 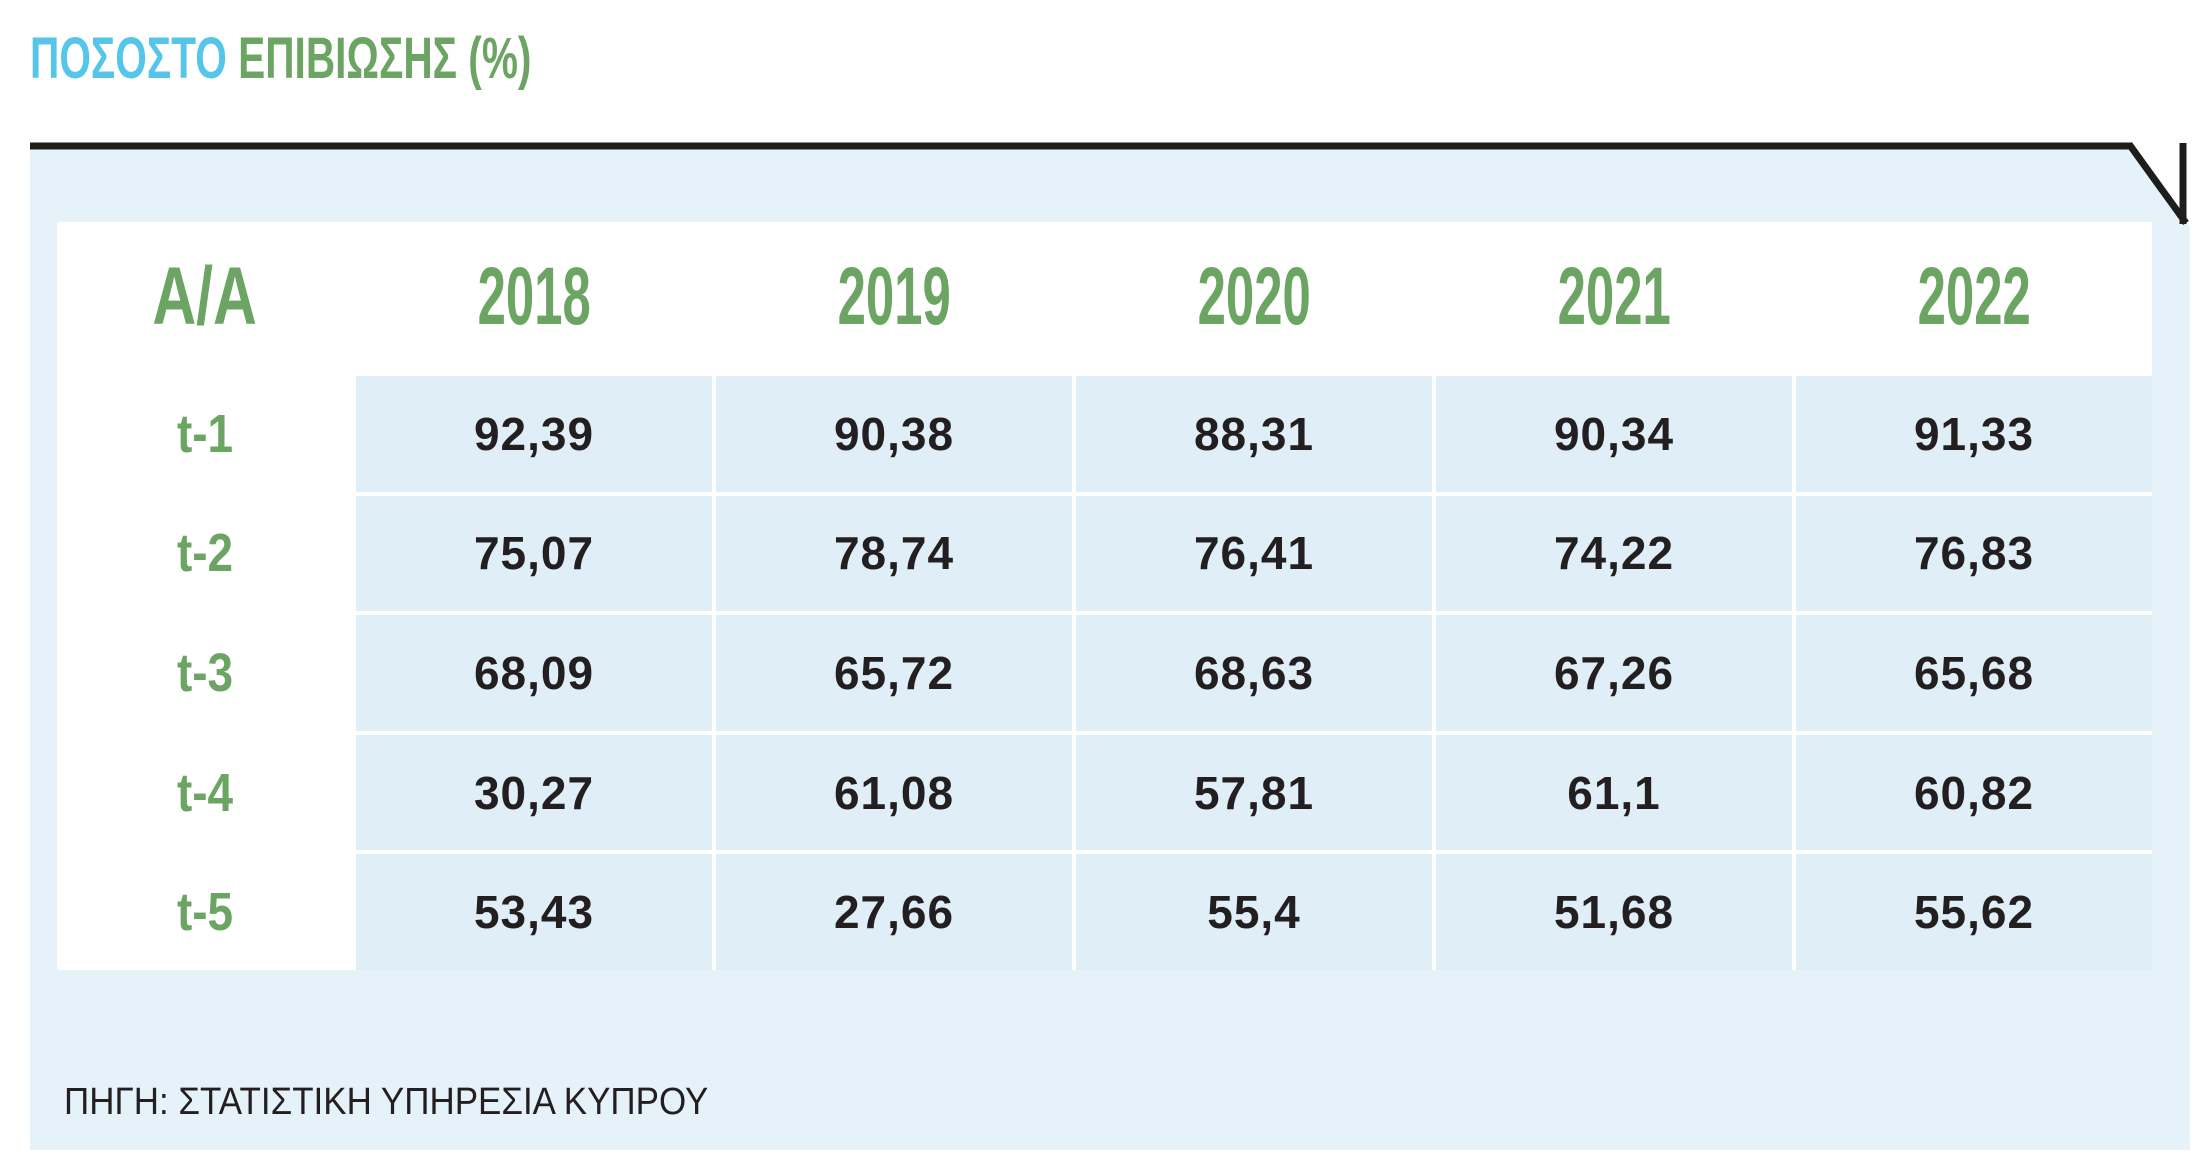 I want to click on value-cell-t-2-2020-text: 76,41, so click(x=1254, y=553).